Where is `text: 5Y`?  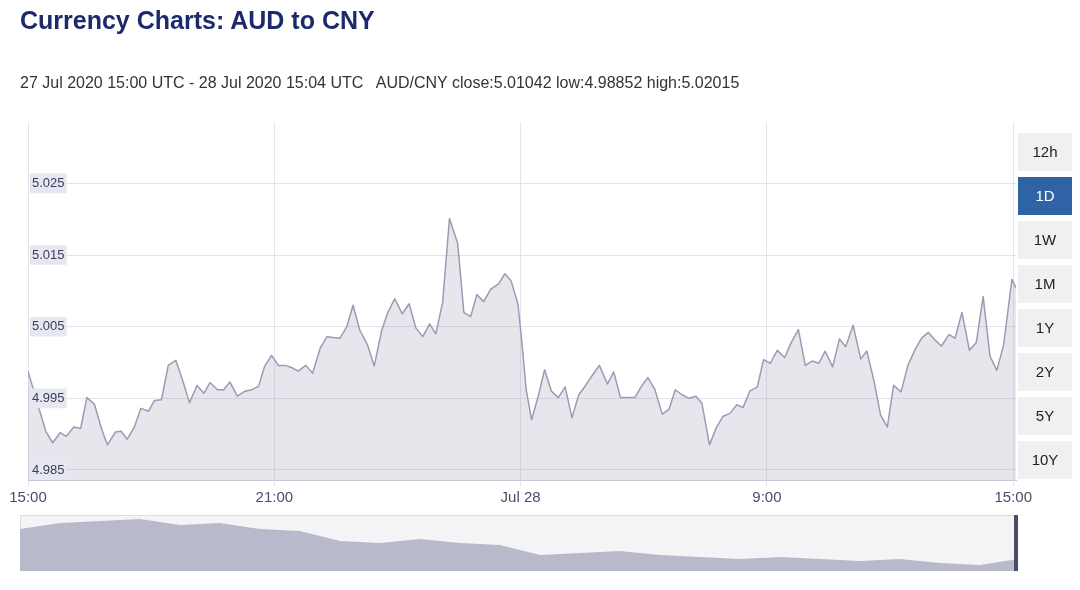
text: 5Y is located at coordinates (1045, 416).